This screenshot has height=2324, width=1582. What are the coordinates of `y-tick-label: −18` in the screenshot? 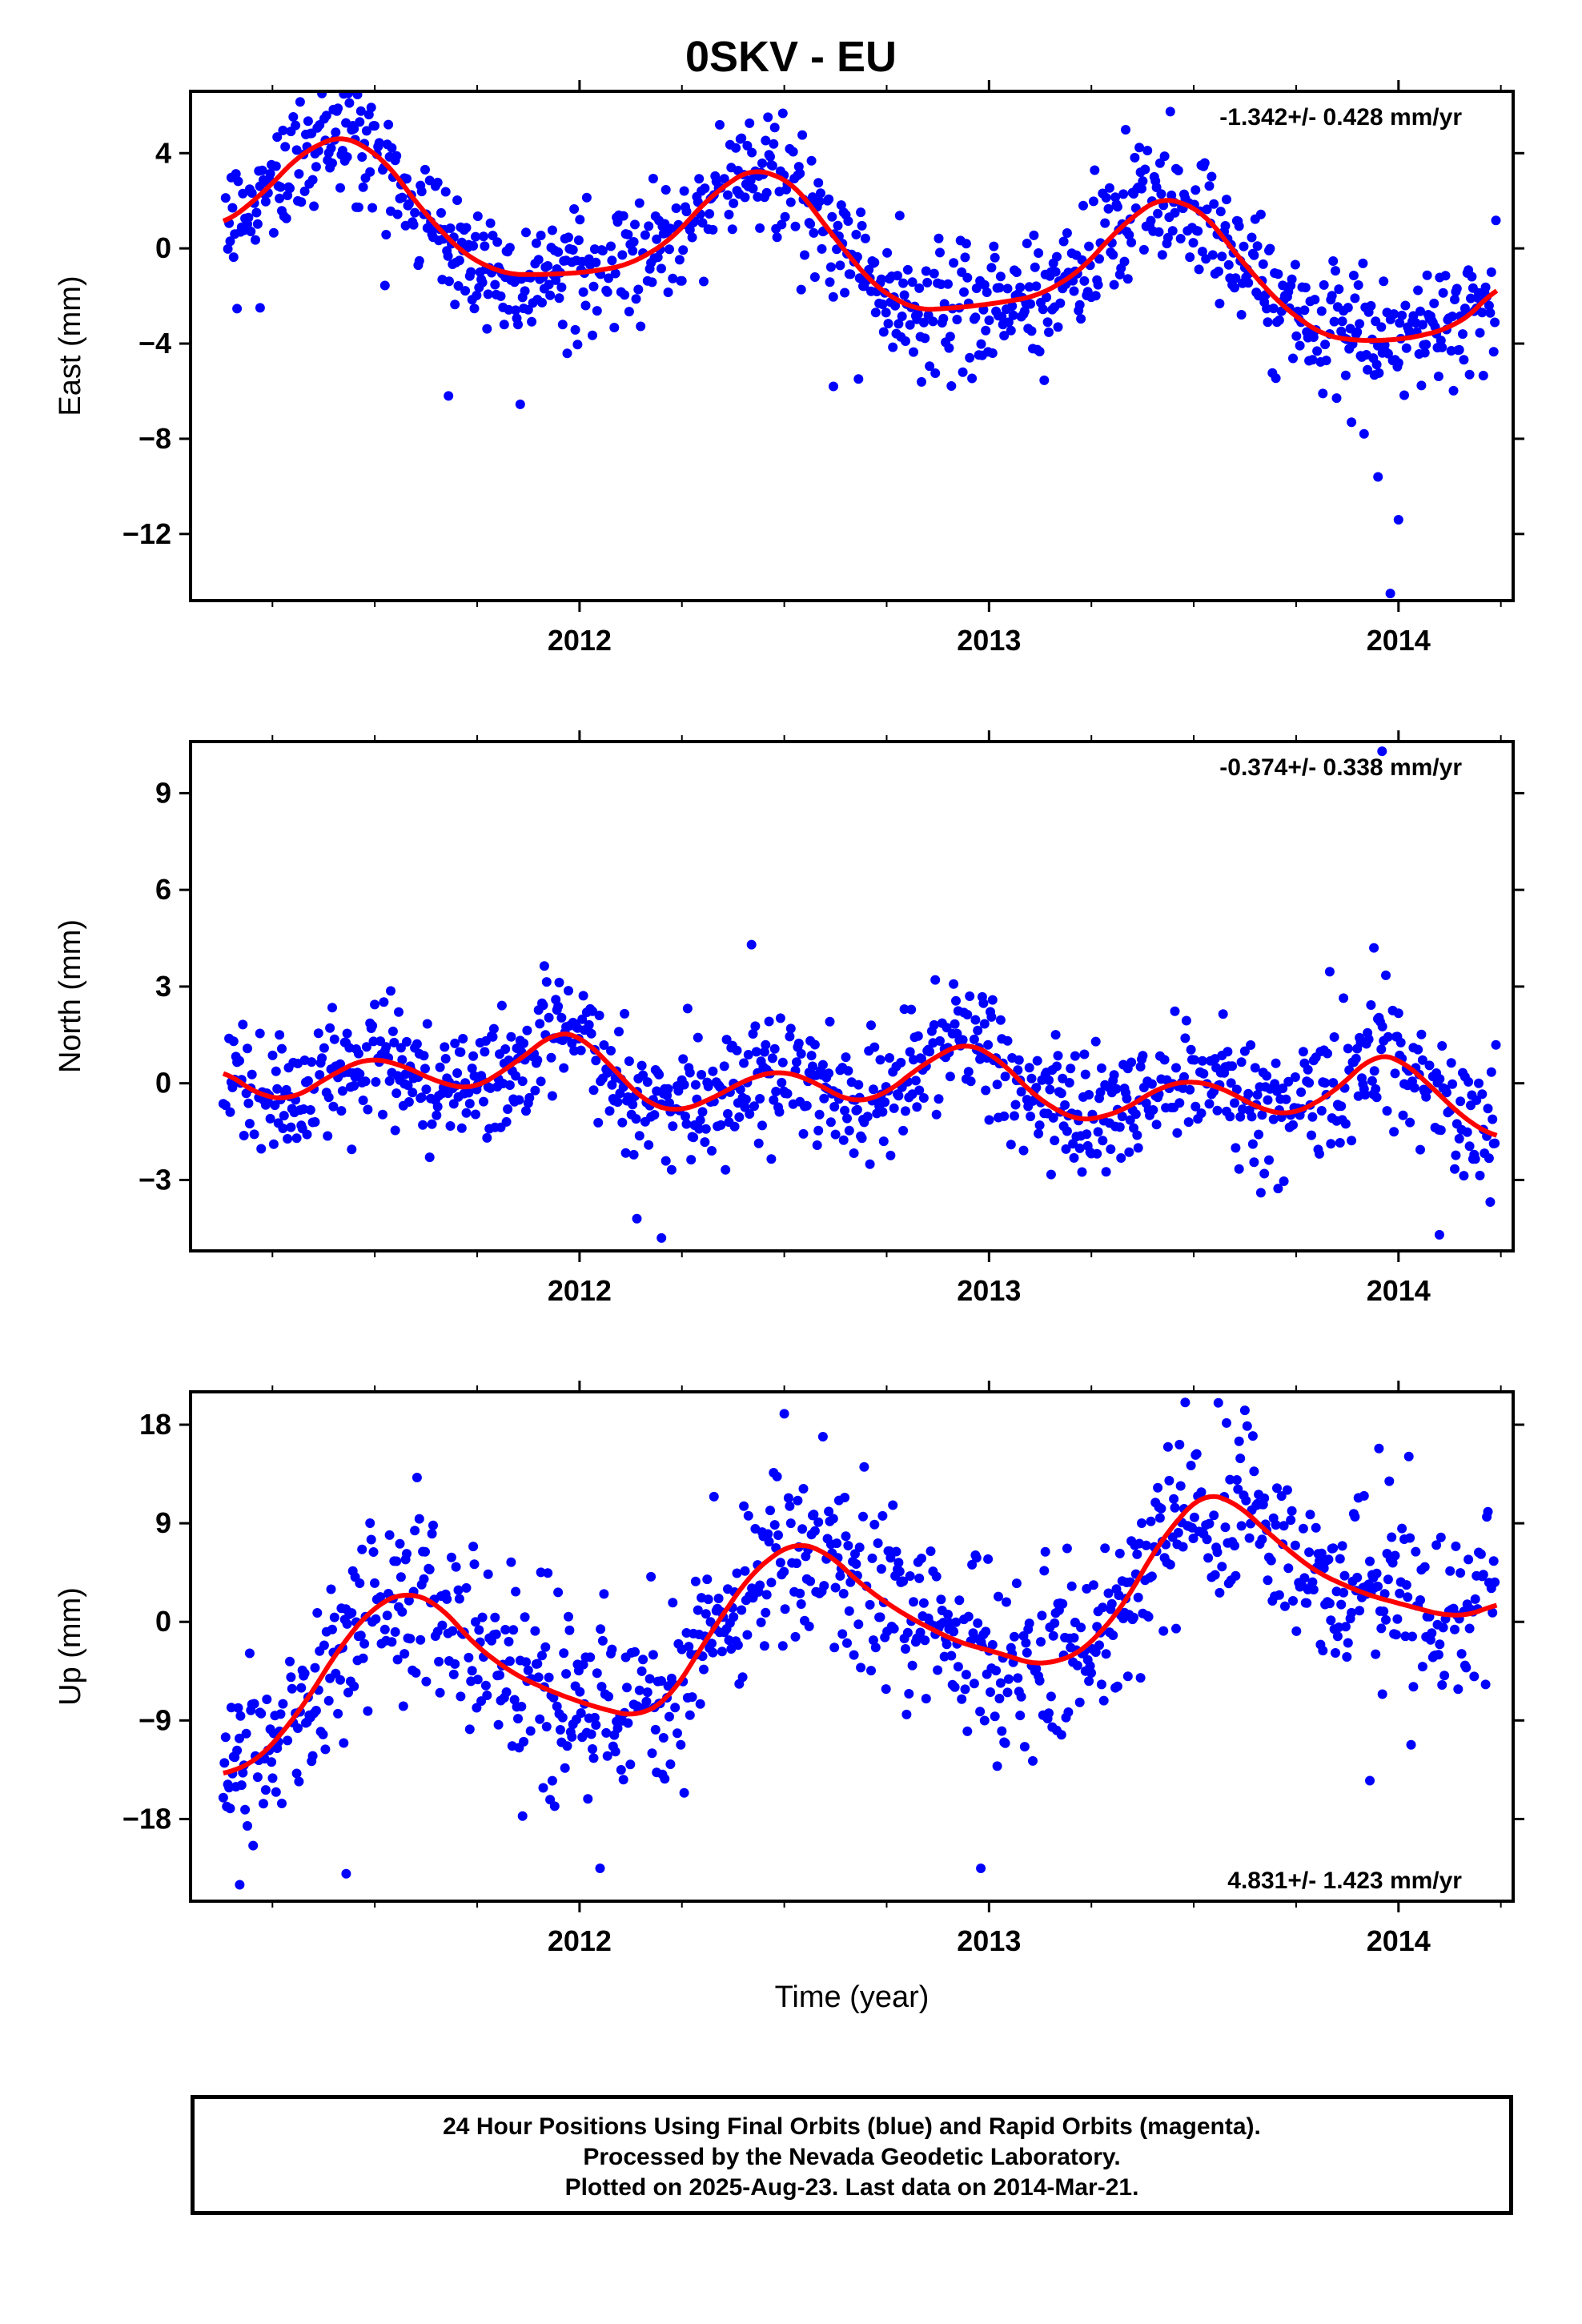 It's located at (146, 1819).